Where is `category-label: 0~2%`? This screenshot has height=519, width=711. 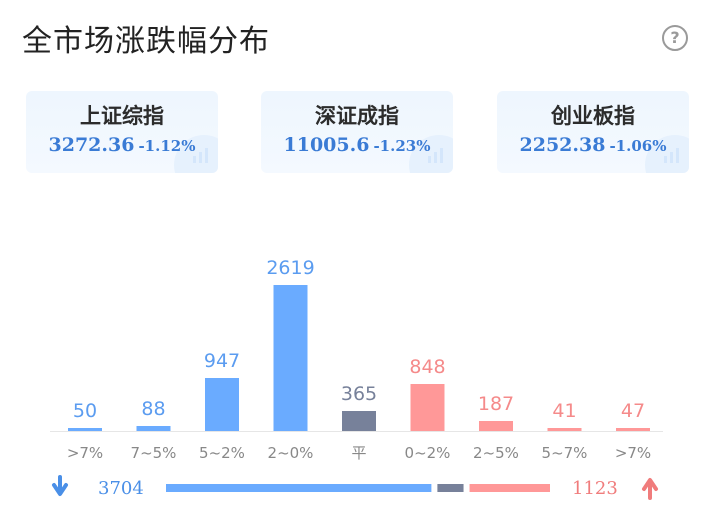 category-label: 0~2% is located at coordinates (428, 453).